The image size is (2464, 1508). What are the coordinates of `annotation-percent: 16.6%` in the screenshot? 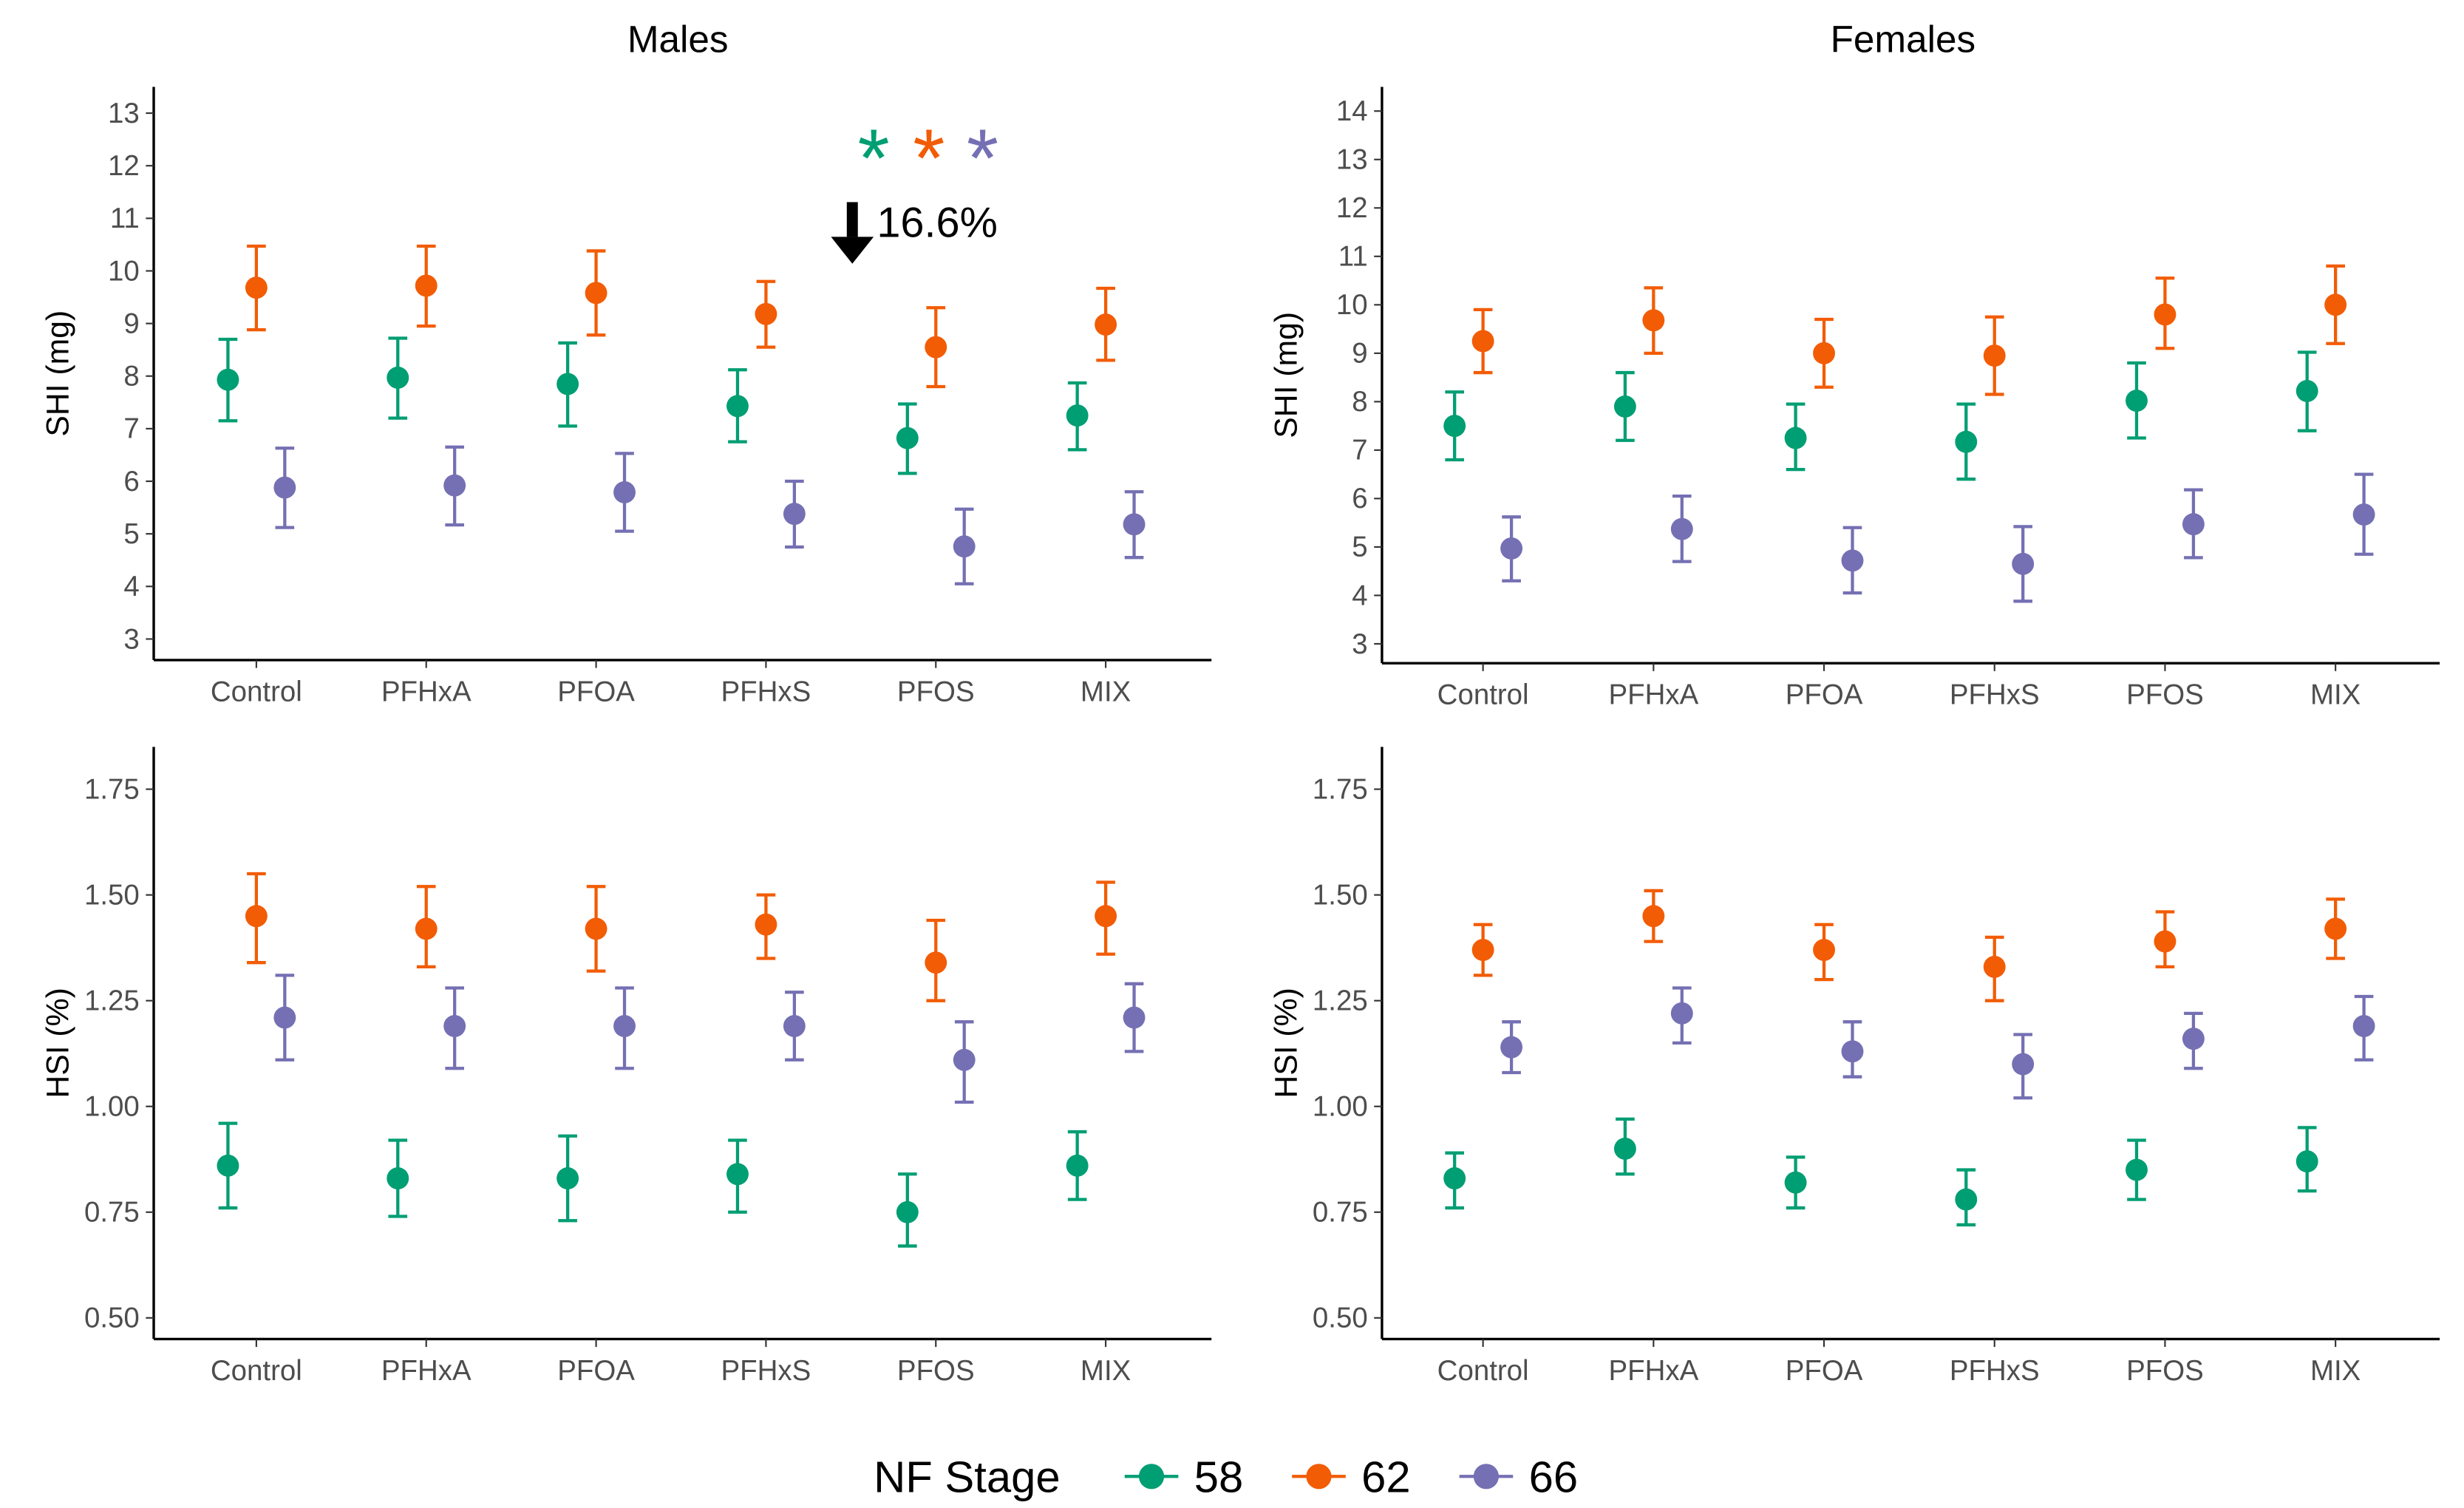 It's located at (937, 222).